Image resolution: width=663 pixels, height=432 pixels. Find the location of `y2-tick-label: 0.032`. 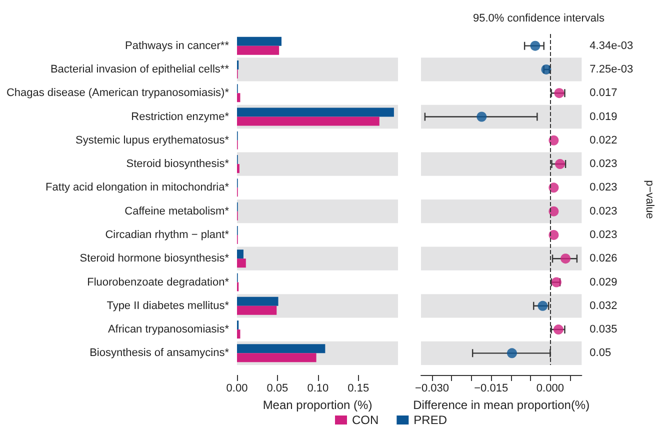

y2-tick-label: 0.032 is located at coordinates (604, 306).